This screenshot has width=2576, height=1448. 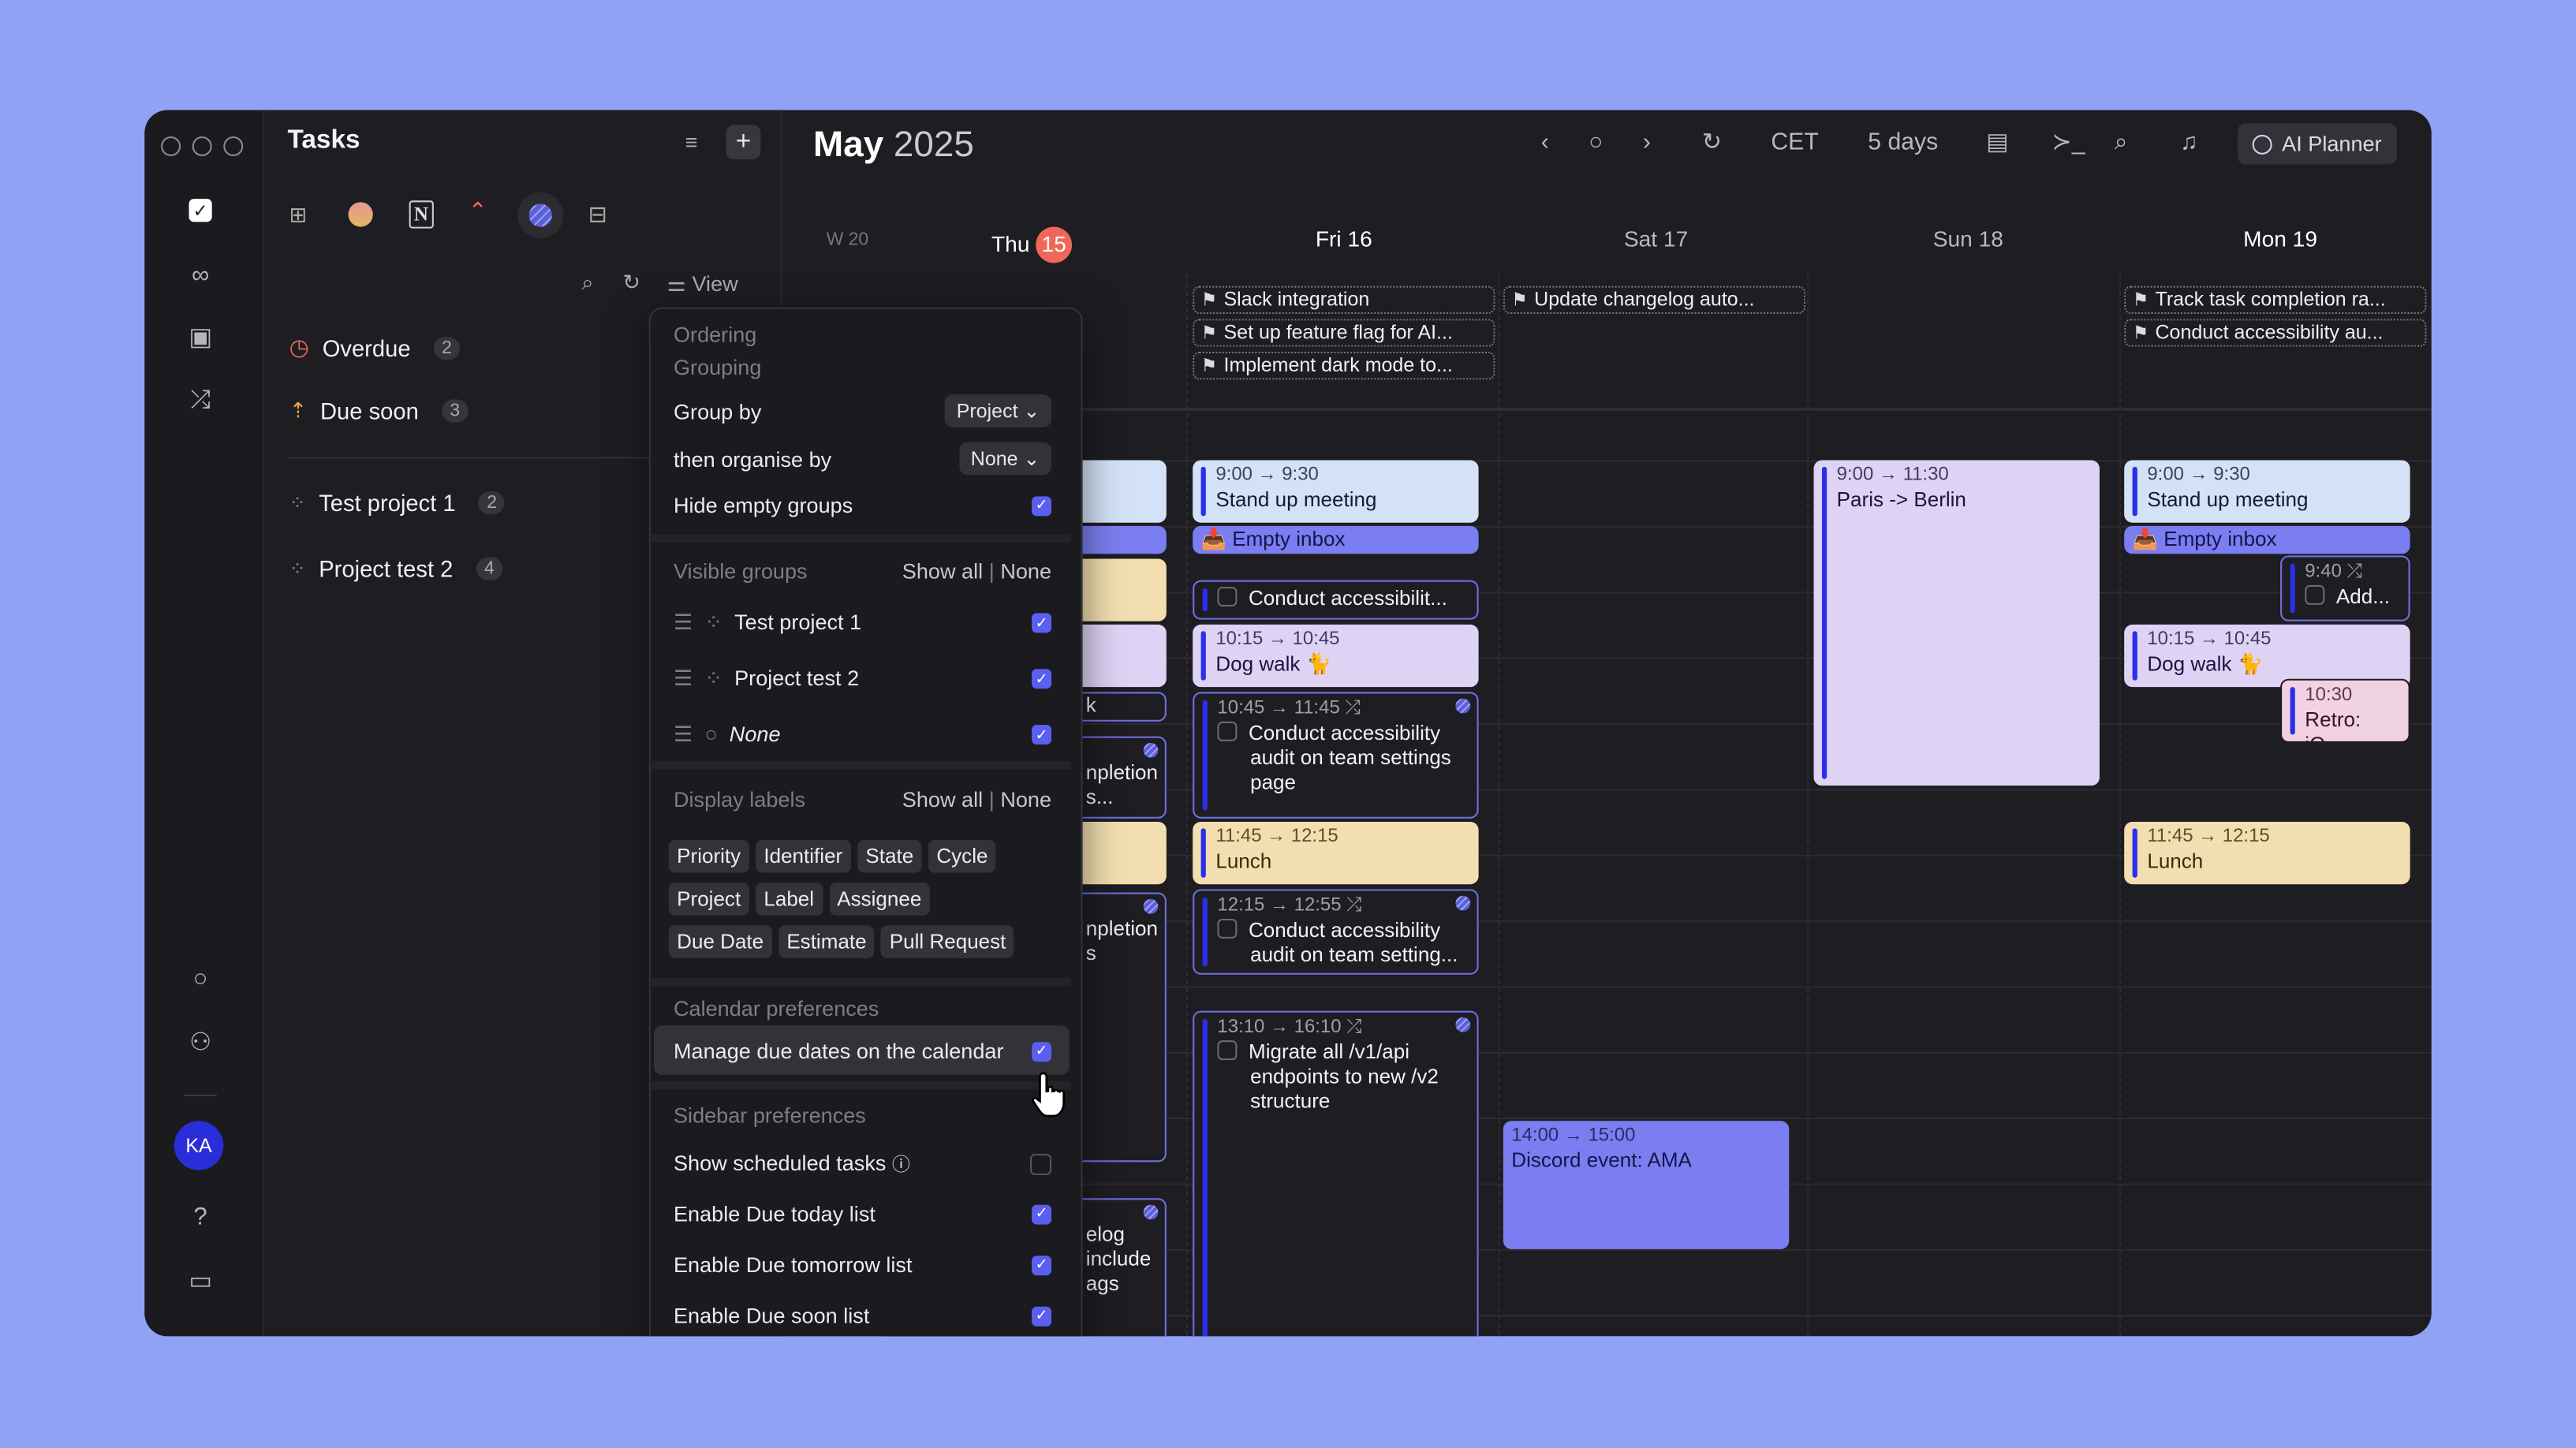 What do you see at coordinates (202, 146) in the screenshot?
I see `minimize-window-button` at bounding box center [202, 146].